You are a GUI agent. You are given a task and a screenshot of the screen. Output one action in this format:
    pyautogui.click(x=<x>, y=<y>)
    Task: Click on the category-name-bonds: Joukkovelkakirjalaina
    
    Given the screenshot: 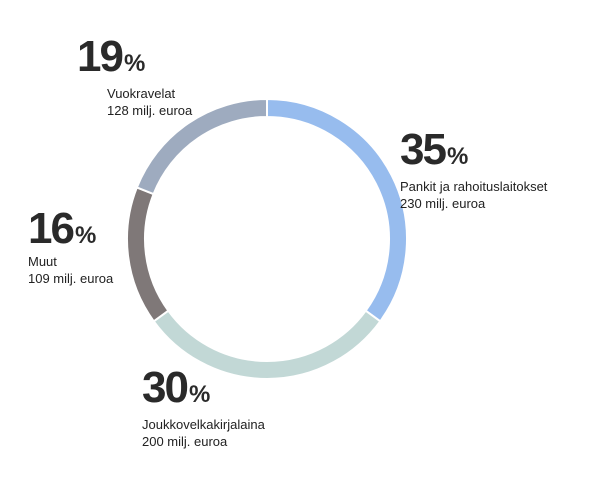 What is the action you would take?
    pyautogui.click(x=203, y=424)
    